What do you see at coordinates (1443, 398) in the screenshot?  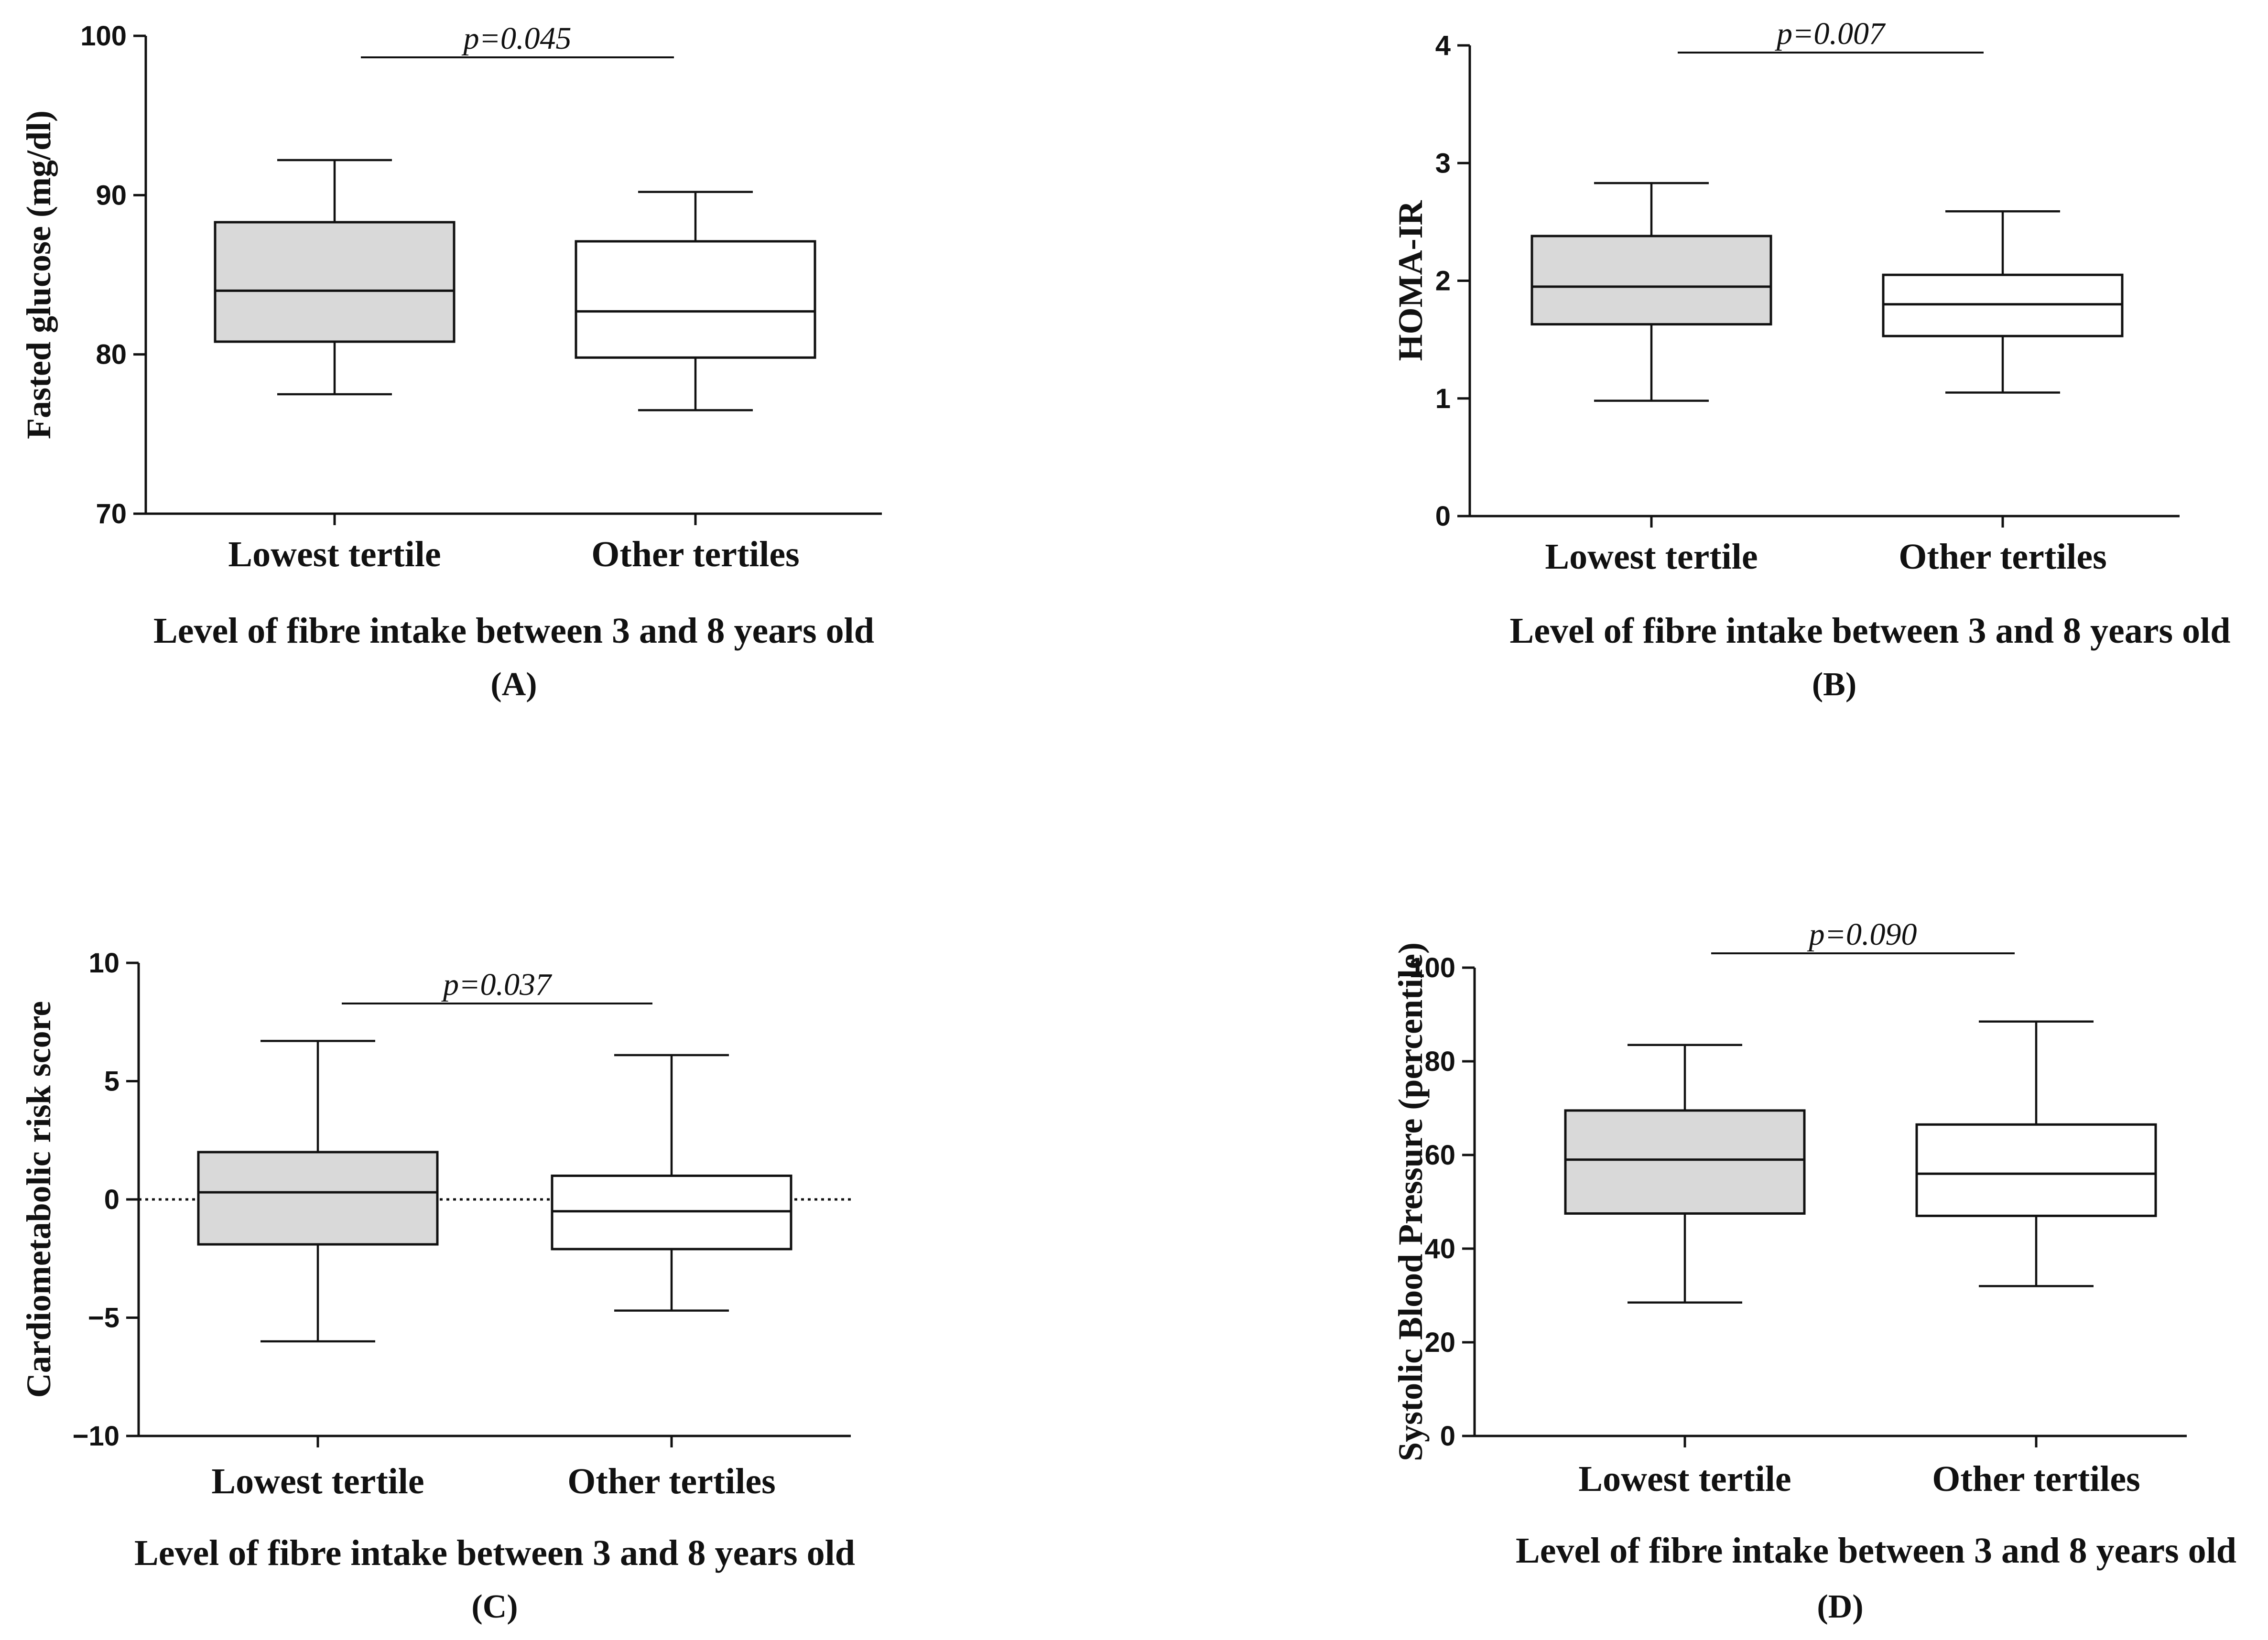 I see `y-tick-label: 1` at bounding box center [1443, 398].